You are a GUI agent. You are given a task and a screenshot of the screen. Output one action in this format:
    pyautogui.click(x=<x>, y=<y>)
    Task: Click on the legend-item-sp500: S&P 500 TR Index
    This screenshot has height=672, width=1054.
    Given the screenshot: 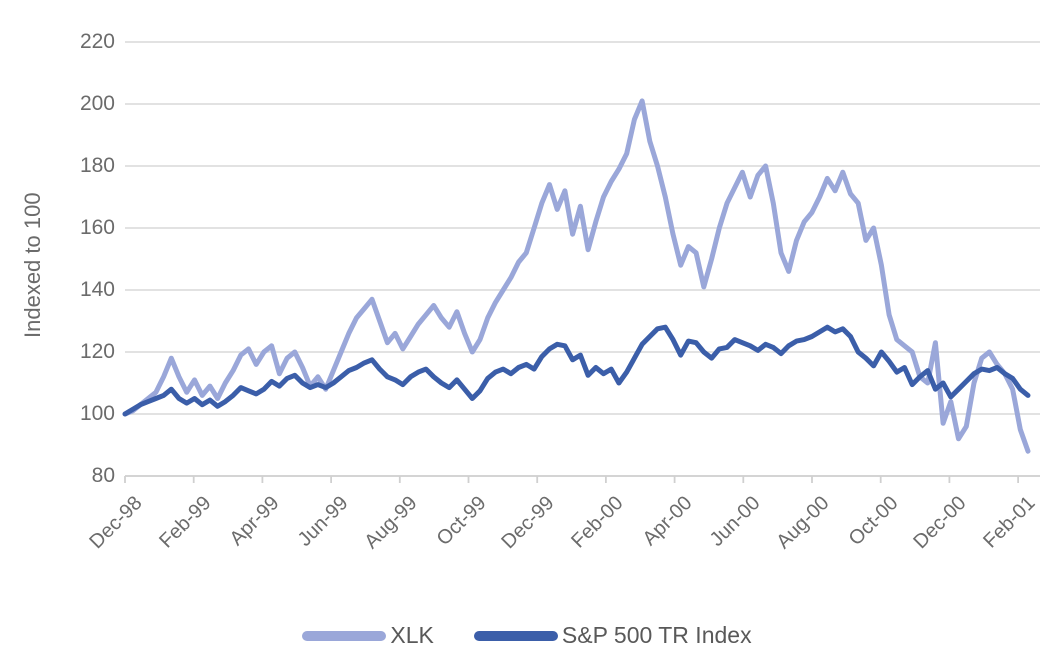 What is the action you would take?
    pyautogui.click(x=612, y=635)
    